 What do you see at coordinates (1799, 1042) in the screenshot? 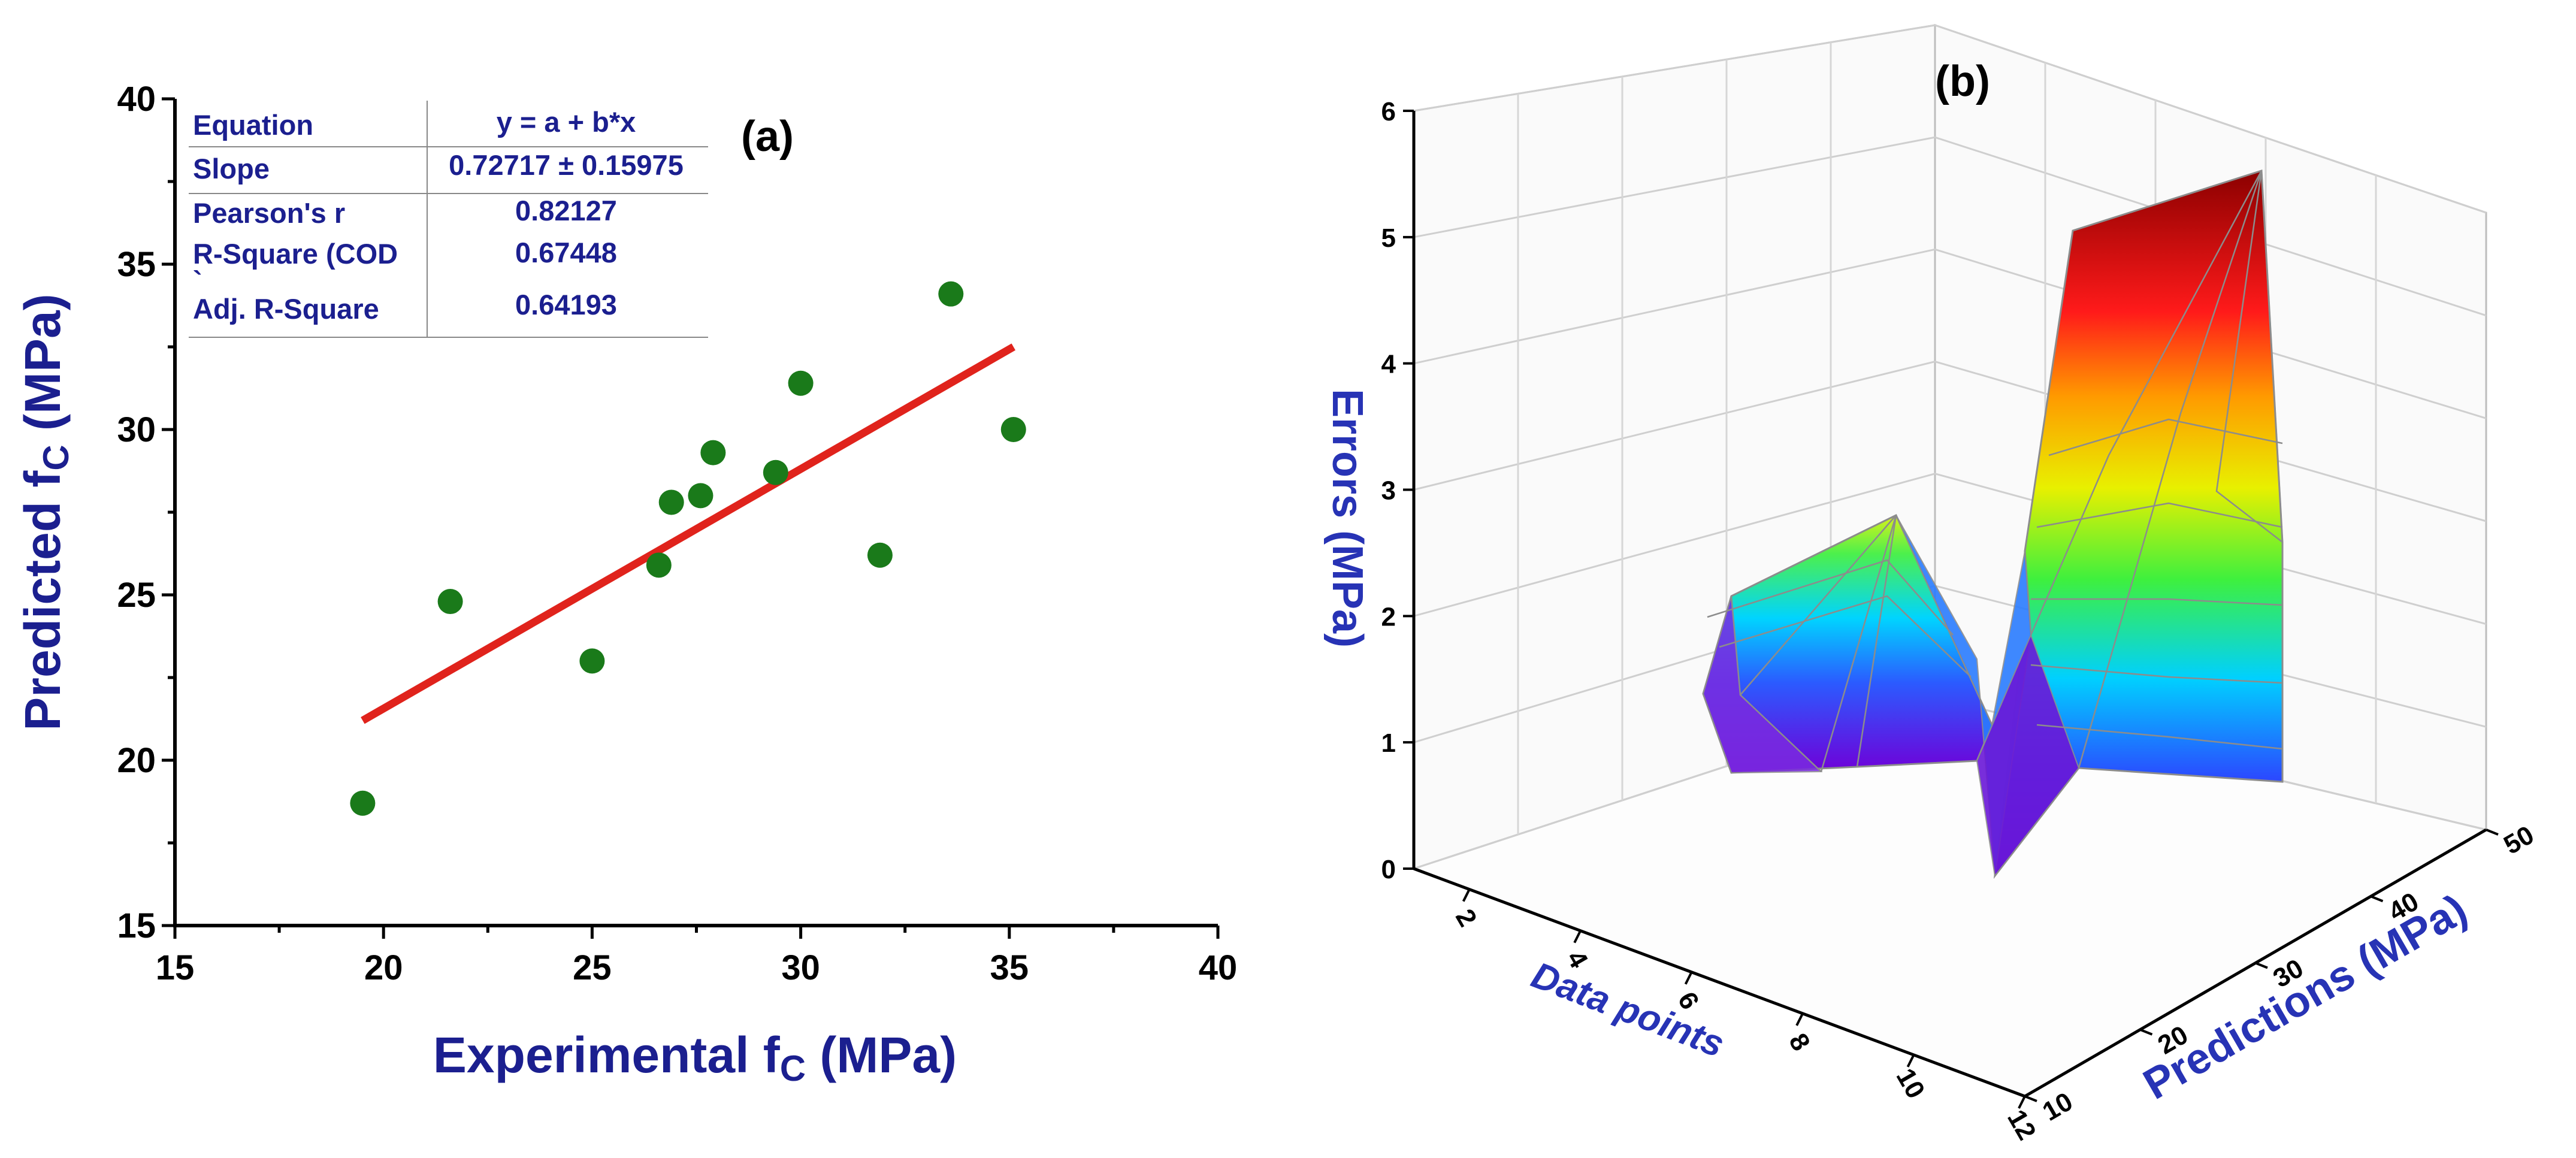
I see `x-tick-3d-label: 8` at bounding box center [1799, 1042].